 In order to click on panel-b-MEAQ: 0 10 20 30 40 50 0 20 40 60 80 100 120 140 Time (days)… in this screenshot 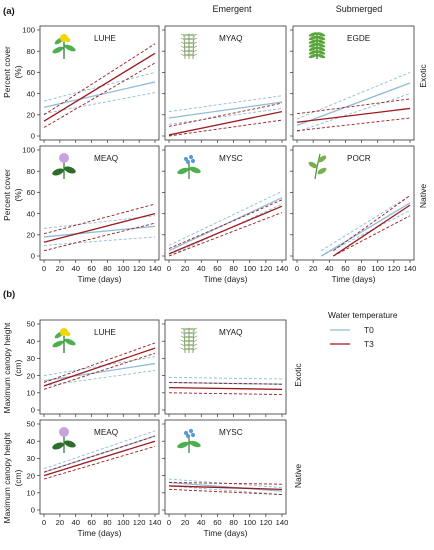, I will do `click(94, 478)`.